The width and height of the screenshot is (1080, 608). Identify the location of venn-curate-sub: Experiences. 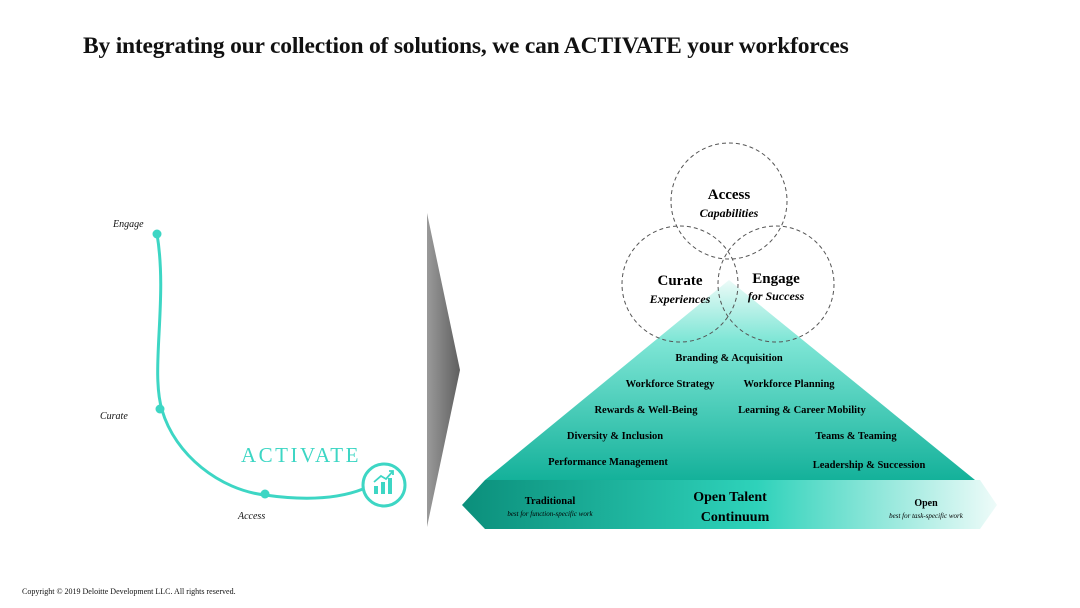
(680, 299).